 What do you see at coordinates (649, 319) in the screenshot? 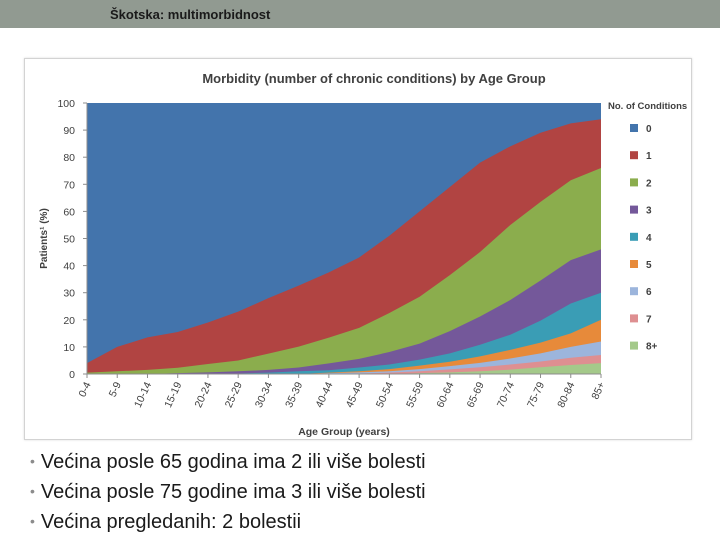
I see `legend-label: 7` at bounding box center [649, 319].